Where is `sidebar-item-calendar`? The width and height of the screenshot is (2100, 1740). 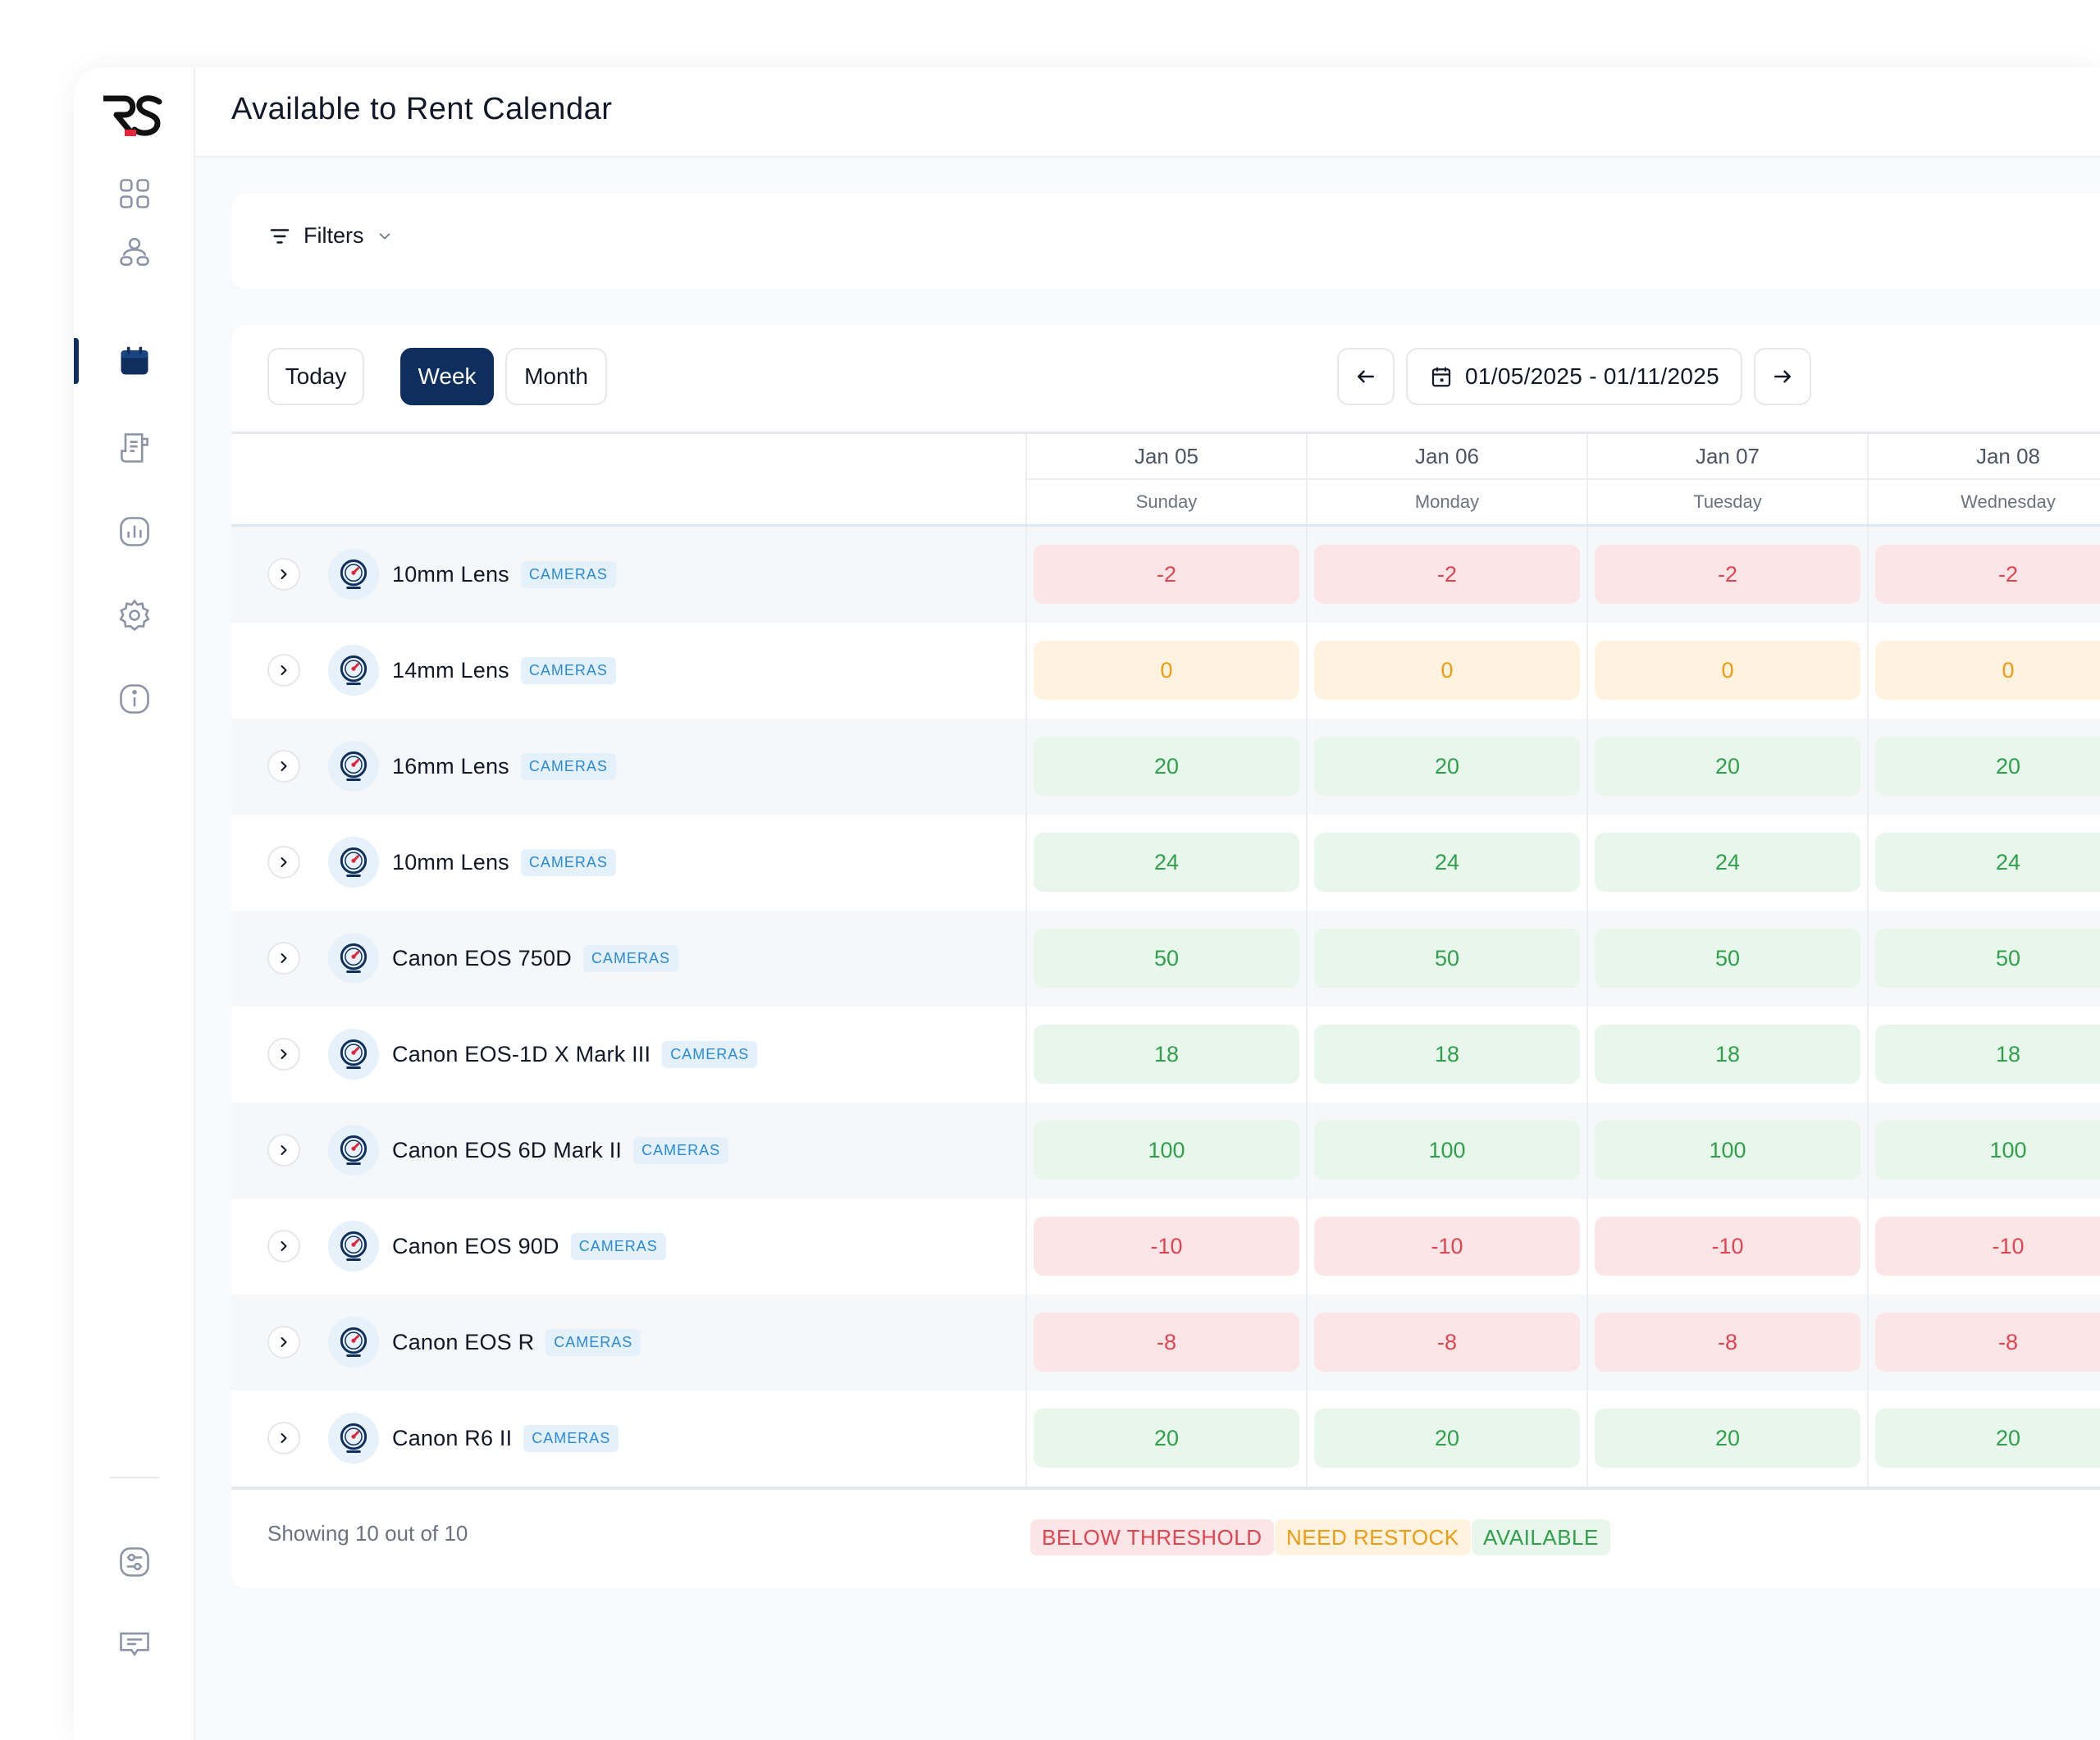
sidebar-item-calendar is located at coordinates (134, 360).